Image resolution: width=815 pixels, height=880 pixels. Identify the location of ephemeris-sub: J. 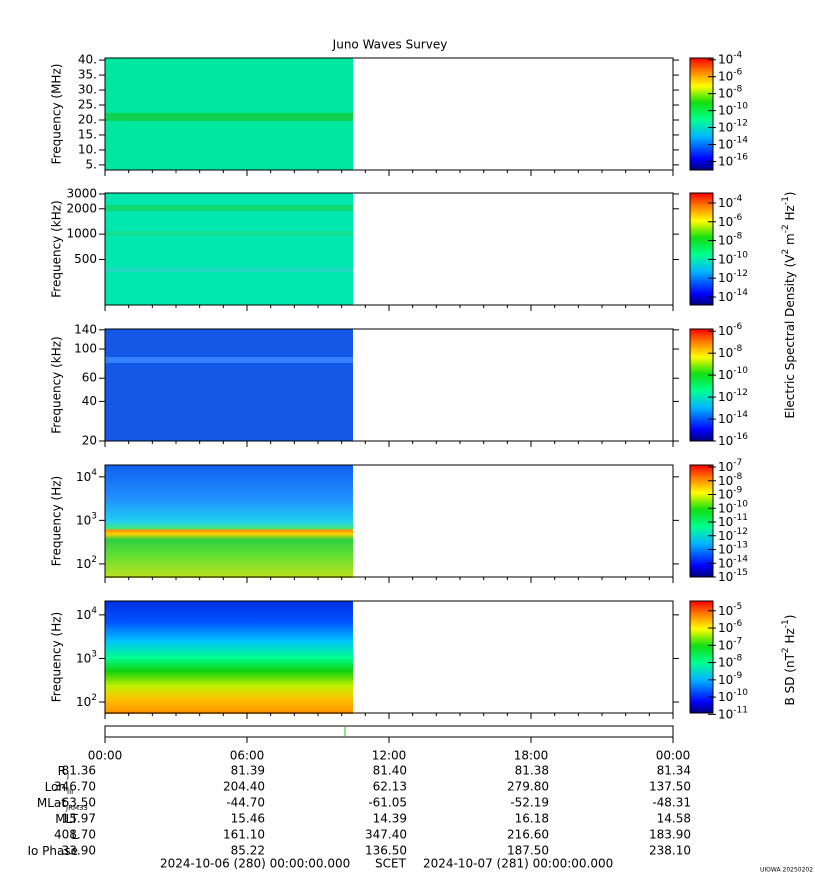
(67, 776).